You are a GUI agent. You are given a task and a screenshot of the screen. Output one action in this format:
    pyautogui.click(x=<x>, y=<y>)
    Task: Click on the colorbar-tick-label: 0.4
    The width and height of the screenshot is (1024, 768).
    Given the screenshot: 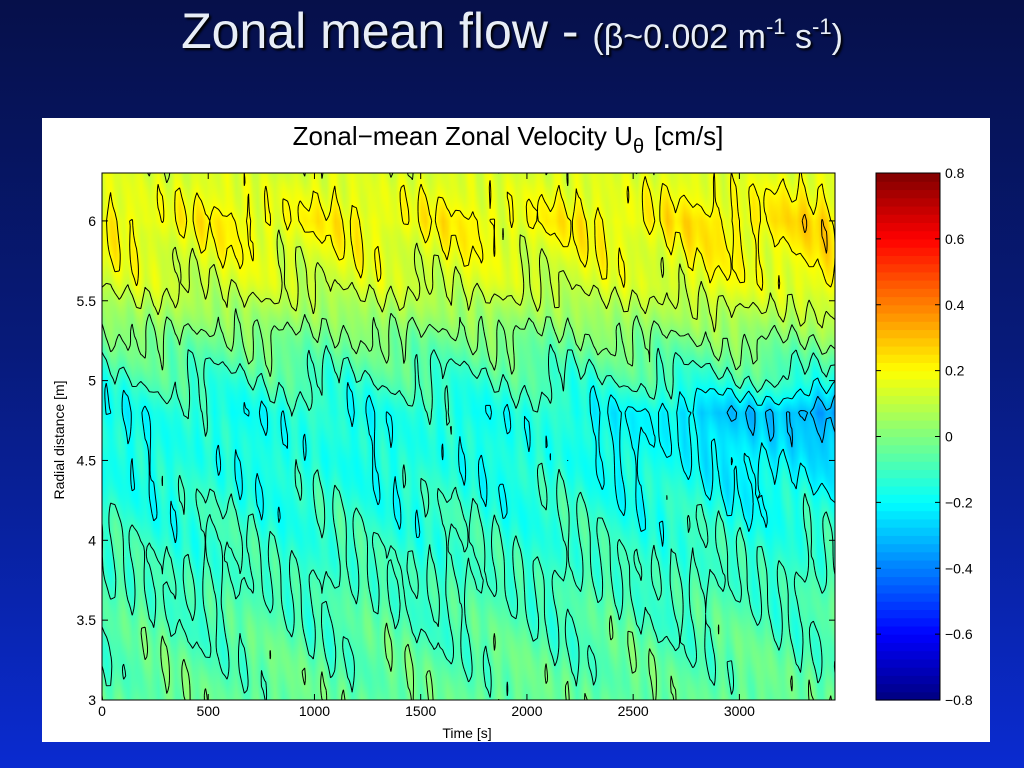 What is the action you would take?
    pyautogui.click(x=955, y=305)
    